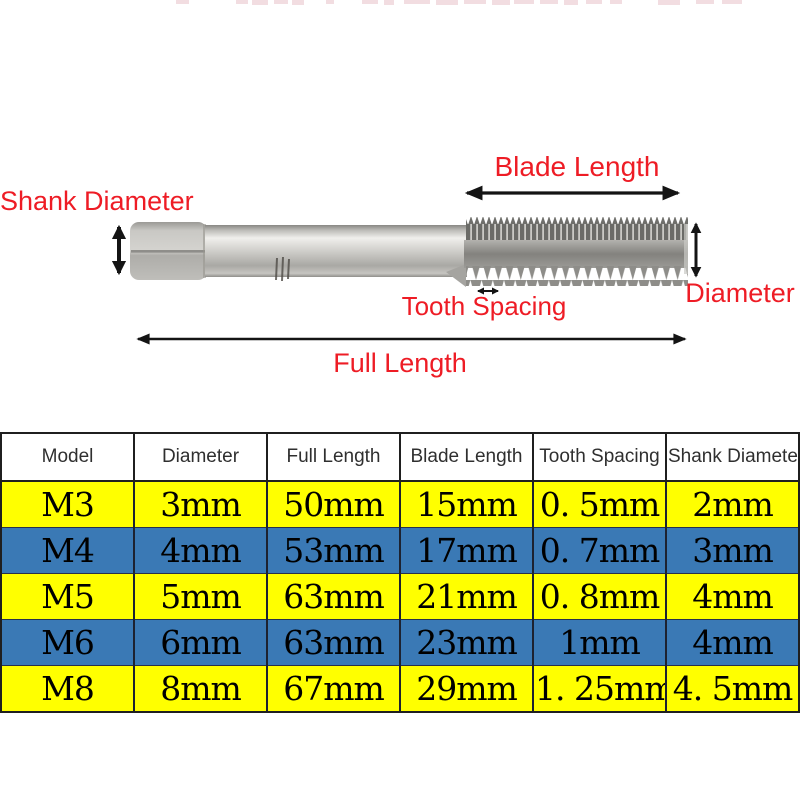  I want to click on col-header-shank-diameter: Shank Diameter, so click(732, 457).